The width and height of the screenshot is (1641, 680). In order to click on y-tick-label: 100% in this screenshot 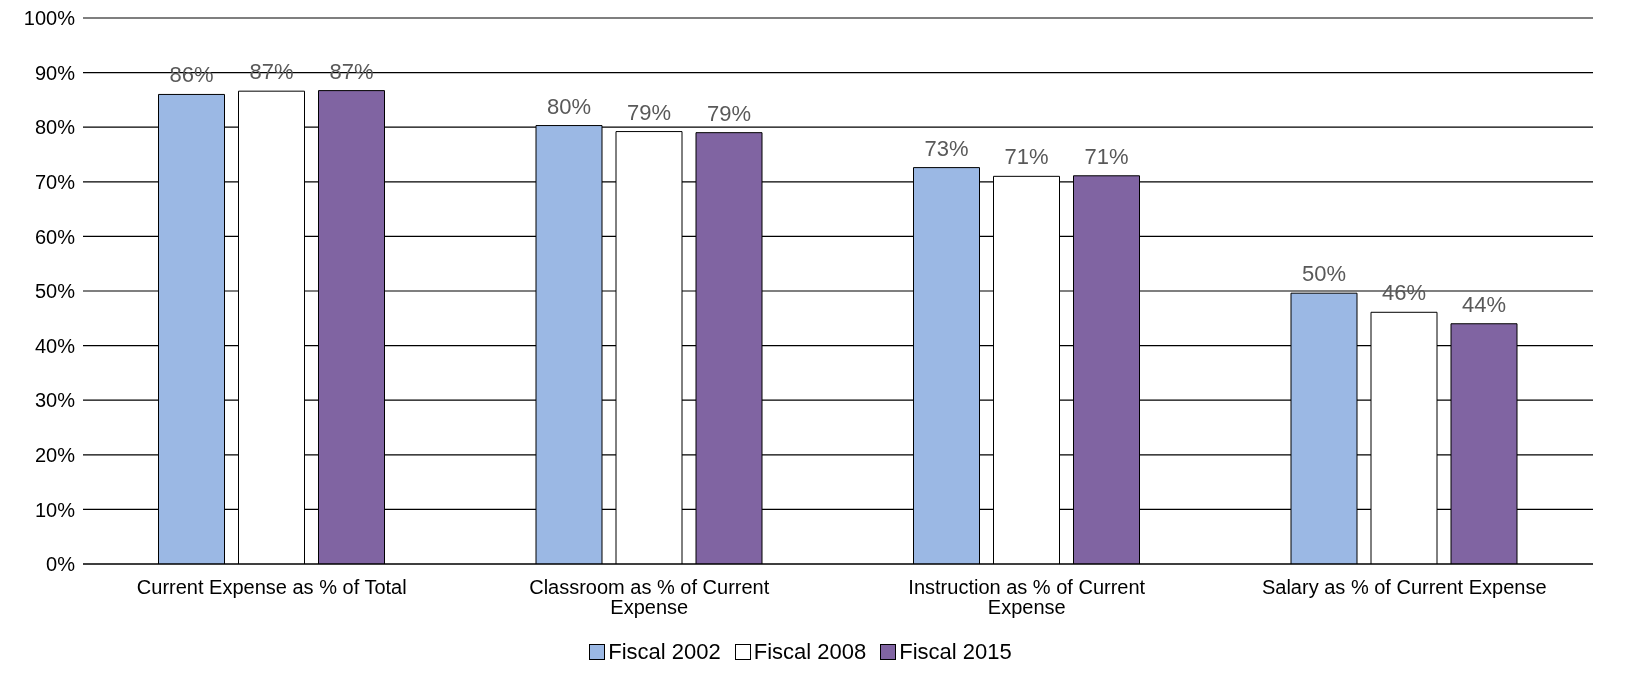, I will do `click(49, 18)`.